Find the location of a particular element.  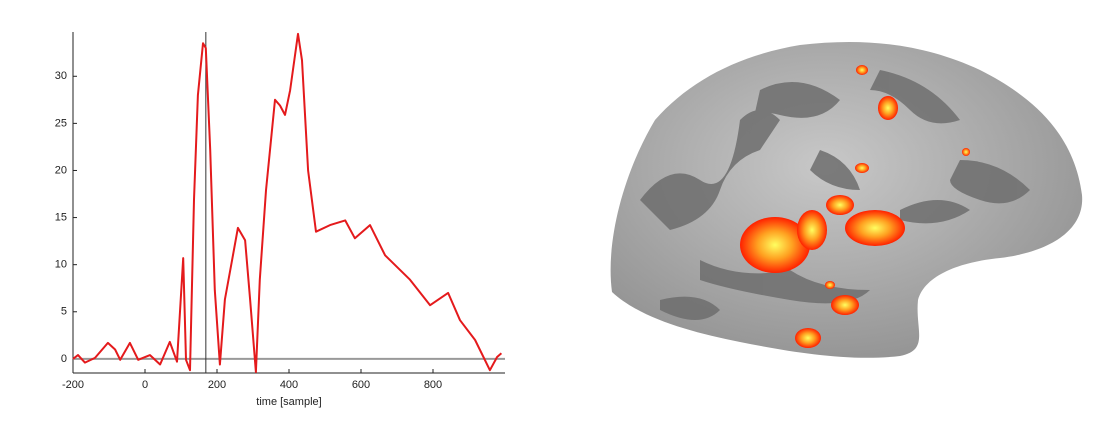

x-tick-label: 400 is located at coordinates (289, 385).